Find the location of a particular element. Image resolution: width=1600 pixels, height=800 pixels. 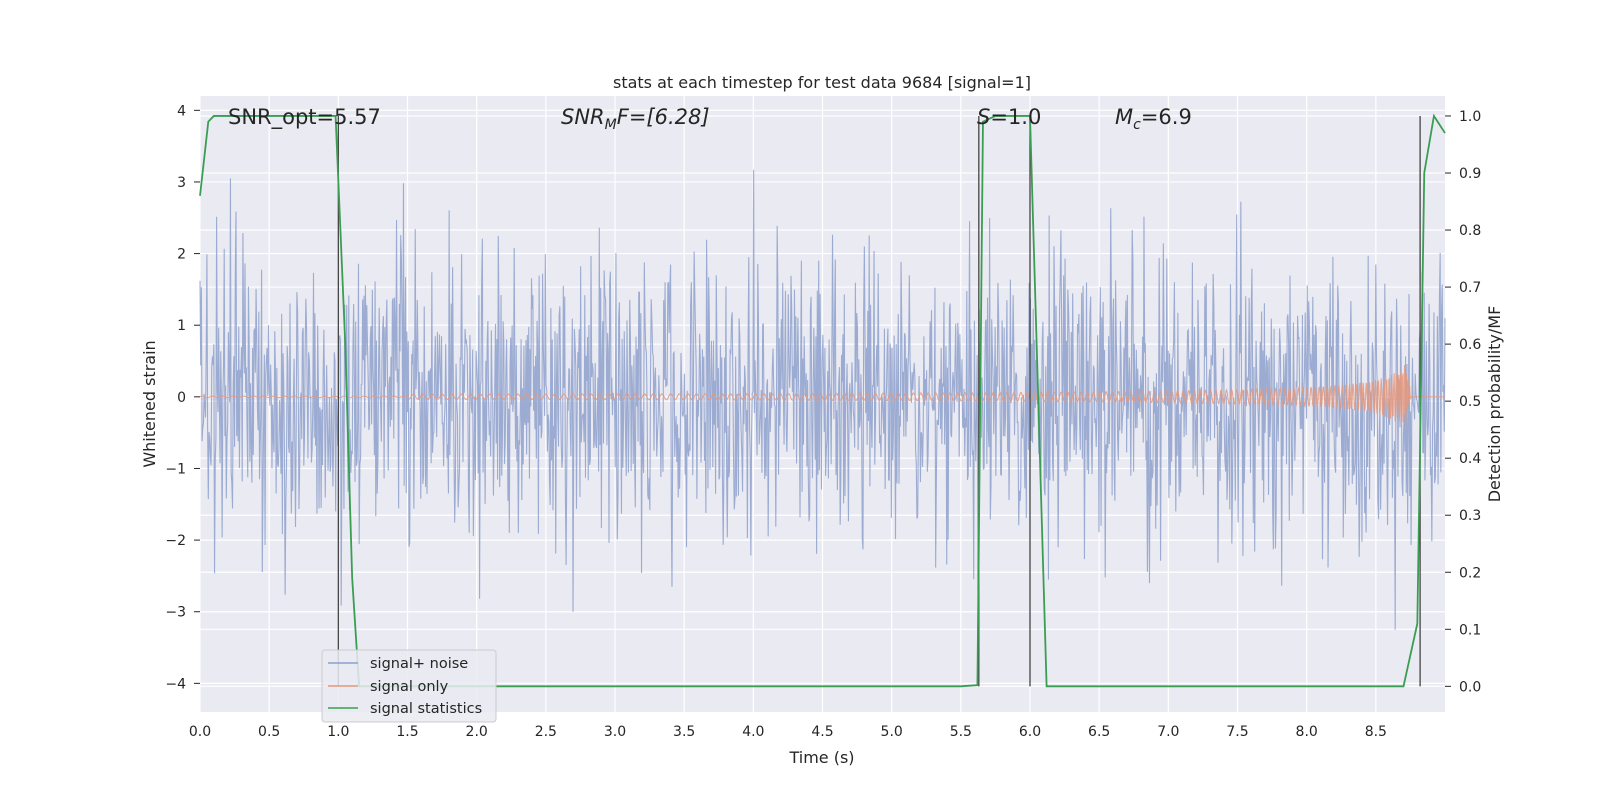

x-tick-label: 8.5 is located at coordinates (1376, 732).